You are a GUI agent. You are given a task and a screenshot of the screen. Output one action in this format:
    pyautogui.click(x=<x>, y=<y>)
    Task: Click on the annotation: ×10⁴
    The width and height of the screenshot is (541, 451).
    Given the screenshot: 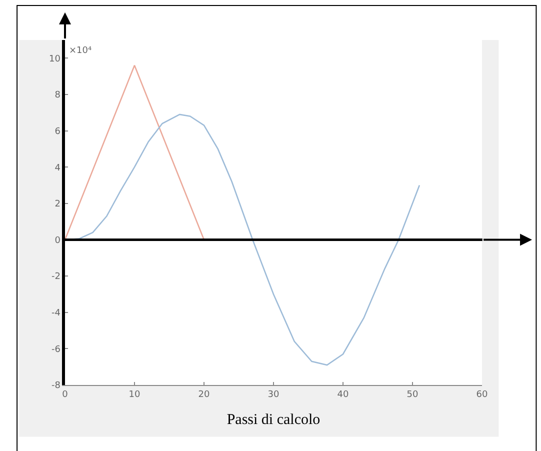 What is the action you would take?
    pyautogui.click(x=80, y=51)
    